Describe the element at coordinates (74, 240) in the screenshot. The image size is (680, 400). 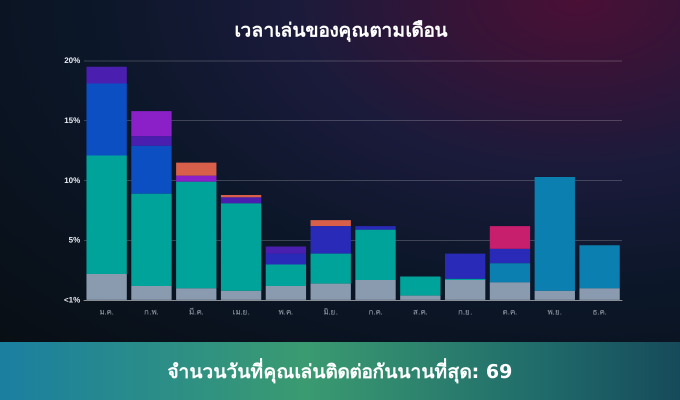
I see `y-tick-label: 5%` at that location.